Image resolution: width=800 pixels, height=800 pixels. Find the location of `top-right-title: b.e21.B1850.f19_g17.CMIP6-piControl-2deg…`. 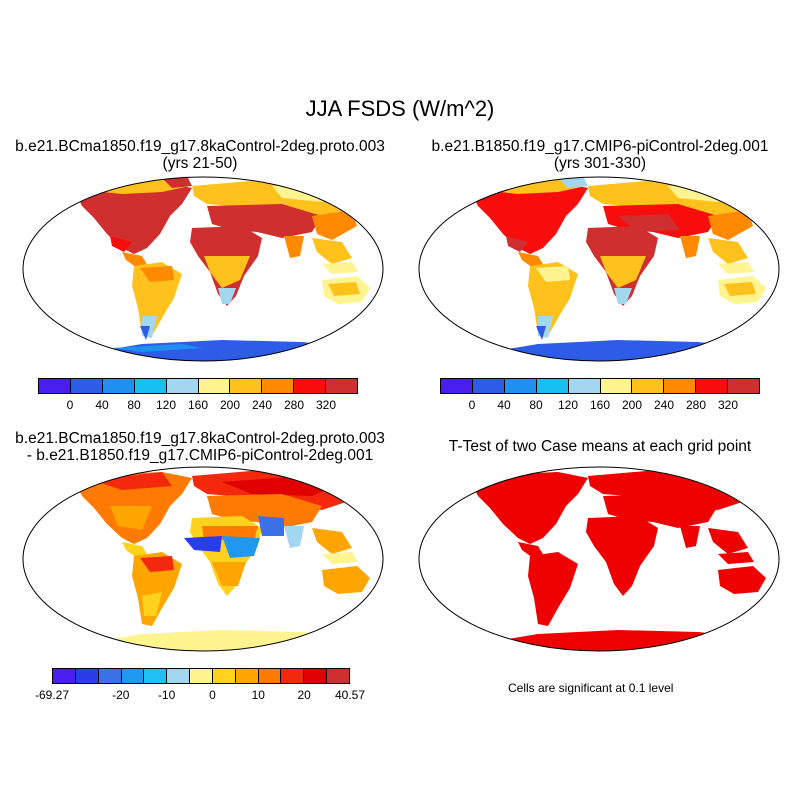

top-right-title: b.e21.B1850.f19_g17.CMIP6-piControl-2deg… is located at coordinates (600, 155).